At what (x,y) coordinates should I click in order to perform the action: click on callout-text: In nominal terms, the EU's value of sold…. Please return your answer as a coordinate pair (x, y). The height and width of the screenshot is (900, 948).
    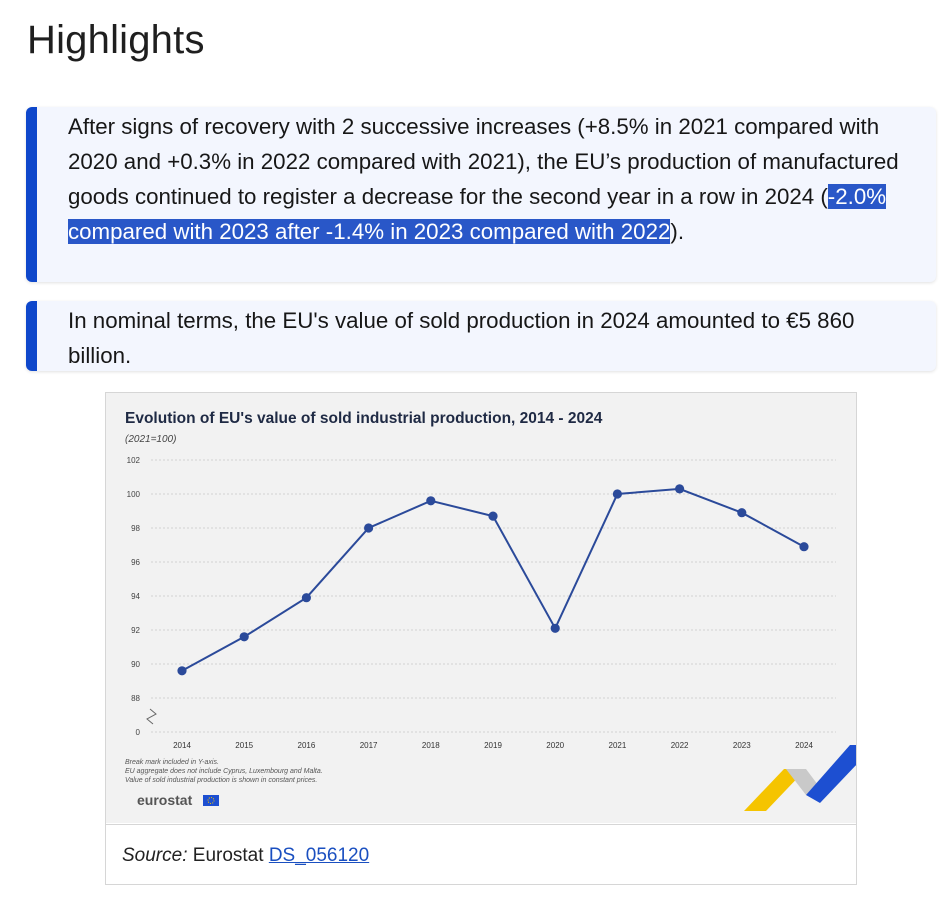
    Looking at the image, I should click on (461, 338).